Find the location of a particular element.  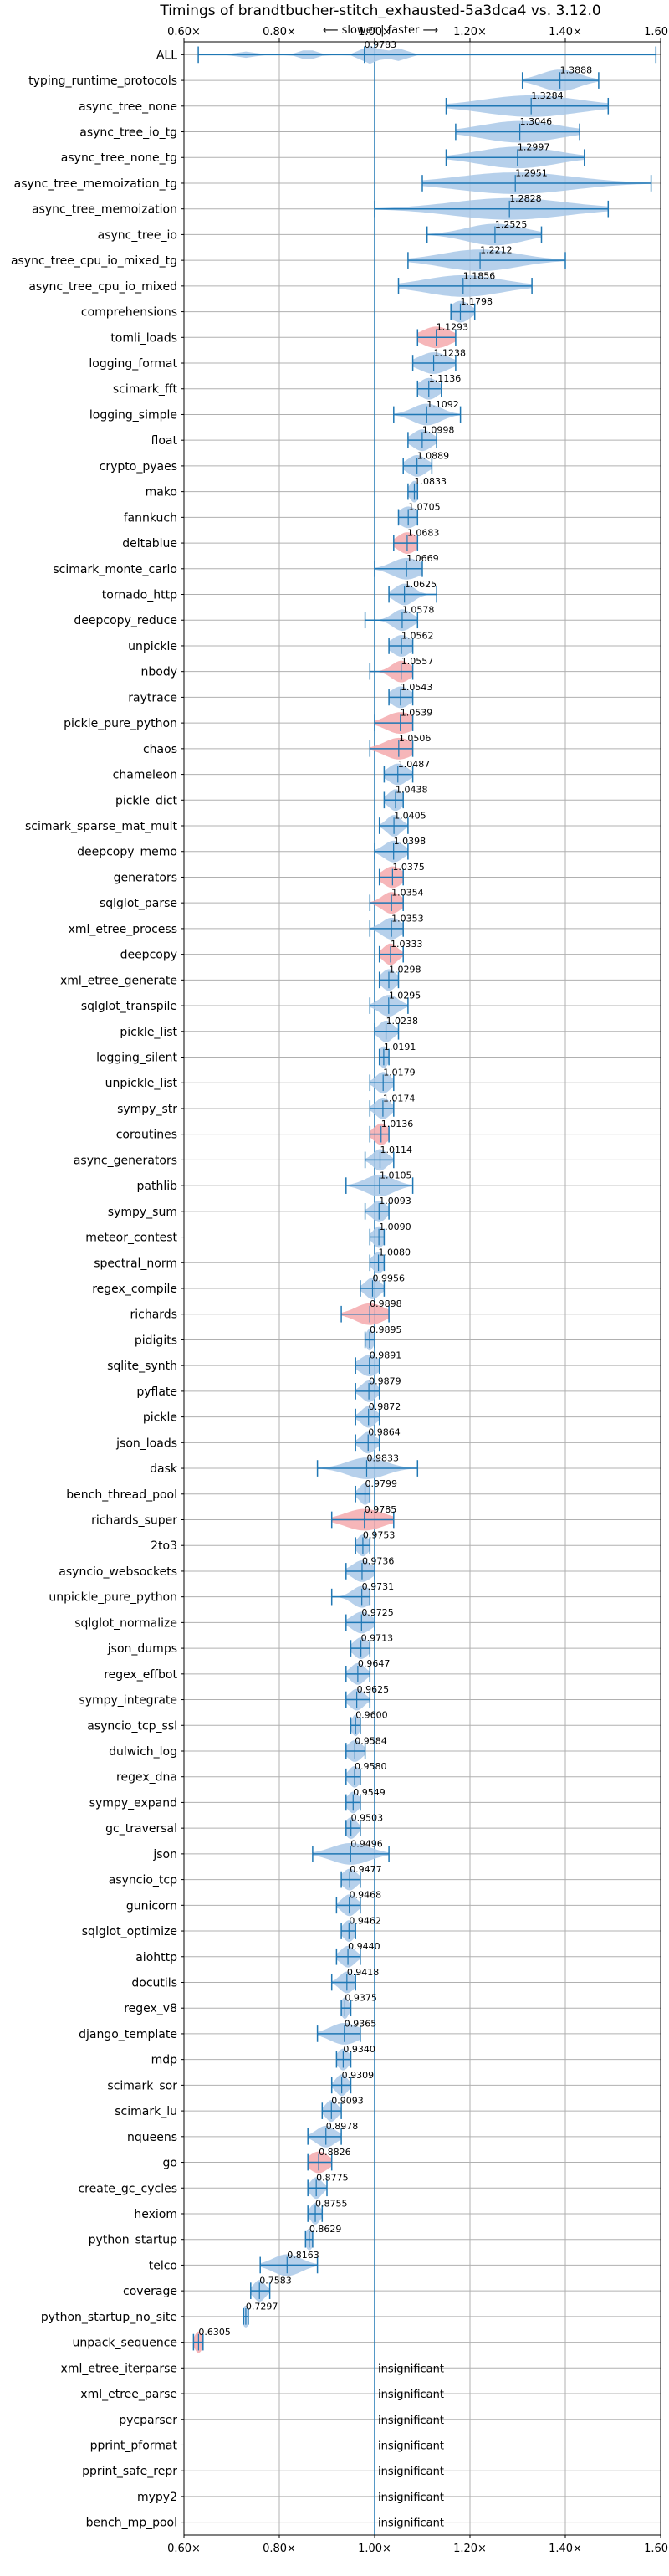

category-label: json_dumps is located at coordinates (142, 1649).